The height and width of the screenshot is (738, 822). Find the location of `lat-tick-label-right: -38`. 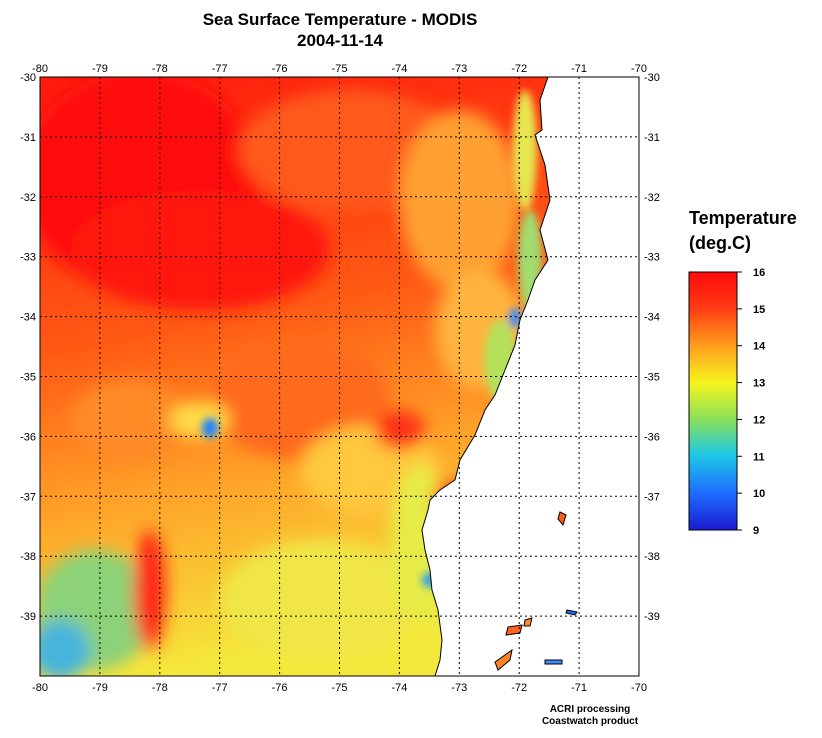

lat-tick-label-right: -38 is located at coordinates (652, 557).